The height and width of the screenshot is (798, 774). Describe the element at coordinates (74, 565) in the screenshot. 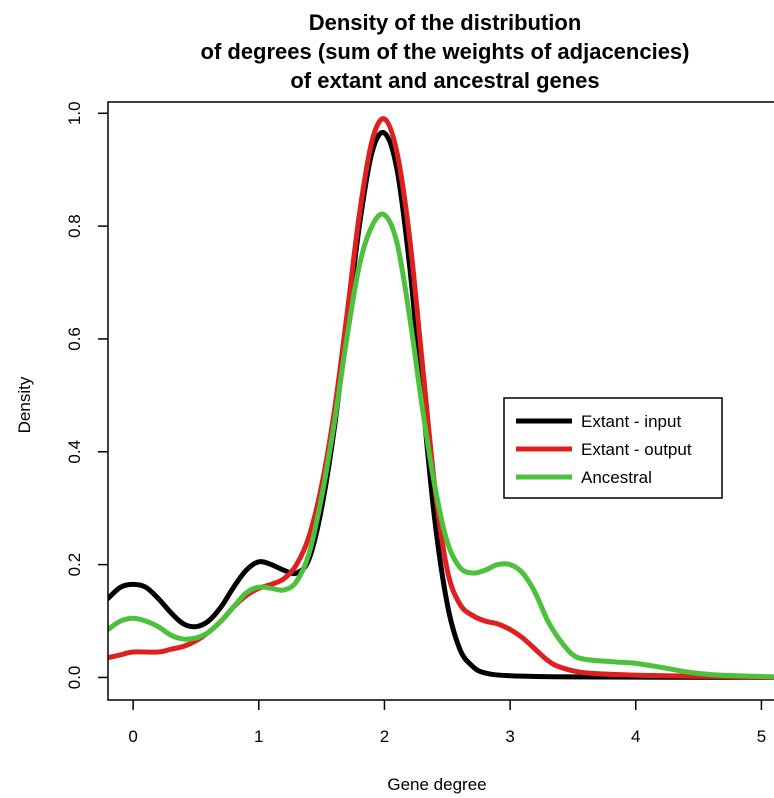

I see `y-tick-label: 0.2` at that location.